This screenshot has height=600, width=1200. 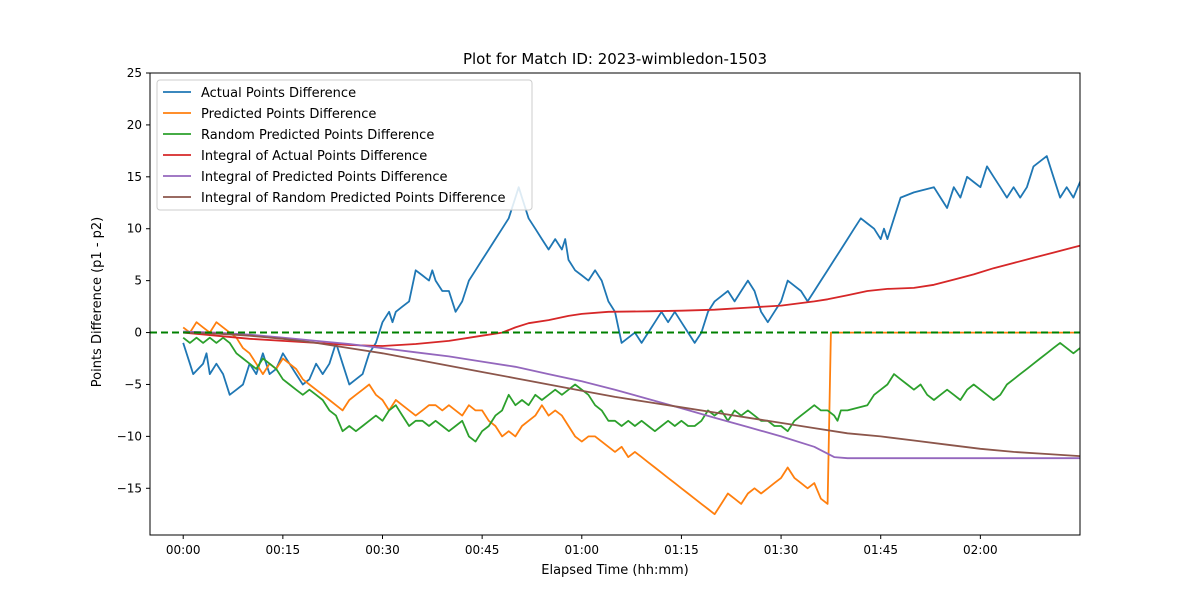 I want to click on legend-box, so click(x=344, y=145).